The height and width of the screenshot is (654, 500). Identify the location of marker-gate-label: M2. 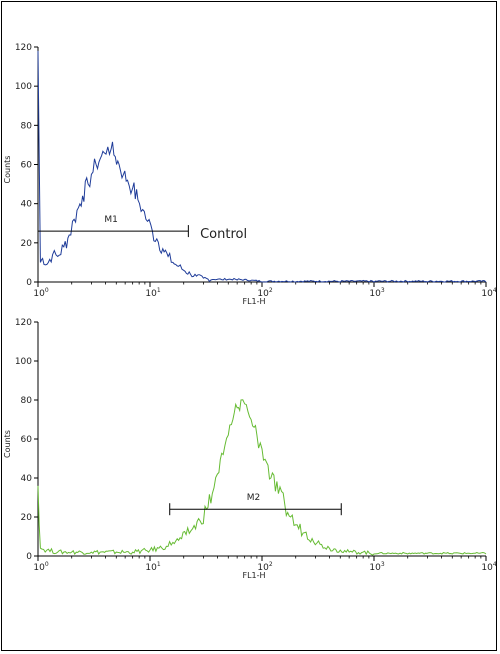
(254, 498).